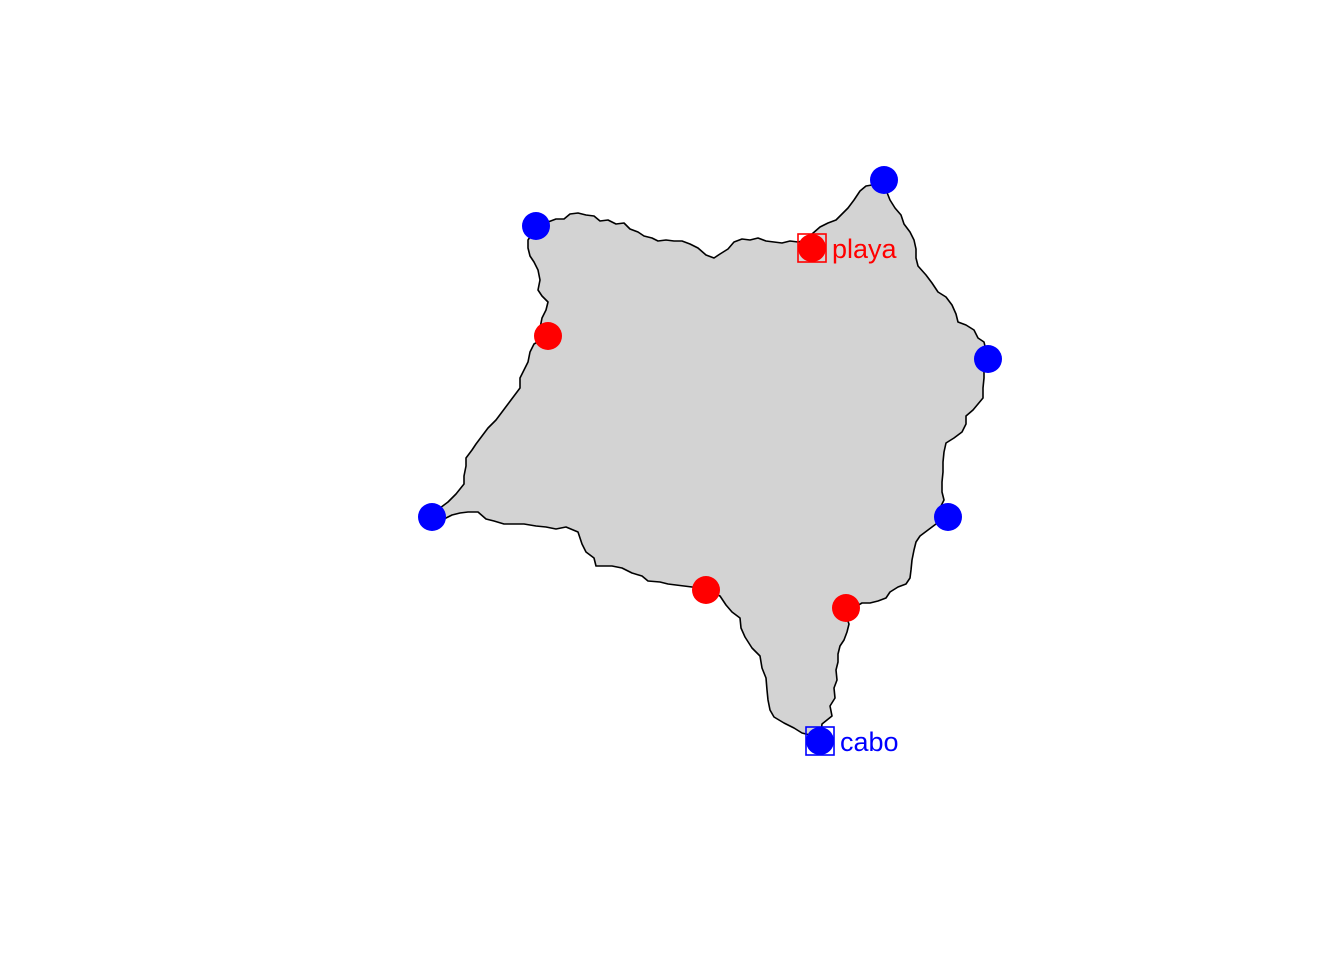 The image size is (1344, 960). I want to click on highlights-layer: playa cabo, so click(848, 495).